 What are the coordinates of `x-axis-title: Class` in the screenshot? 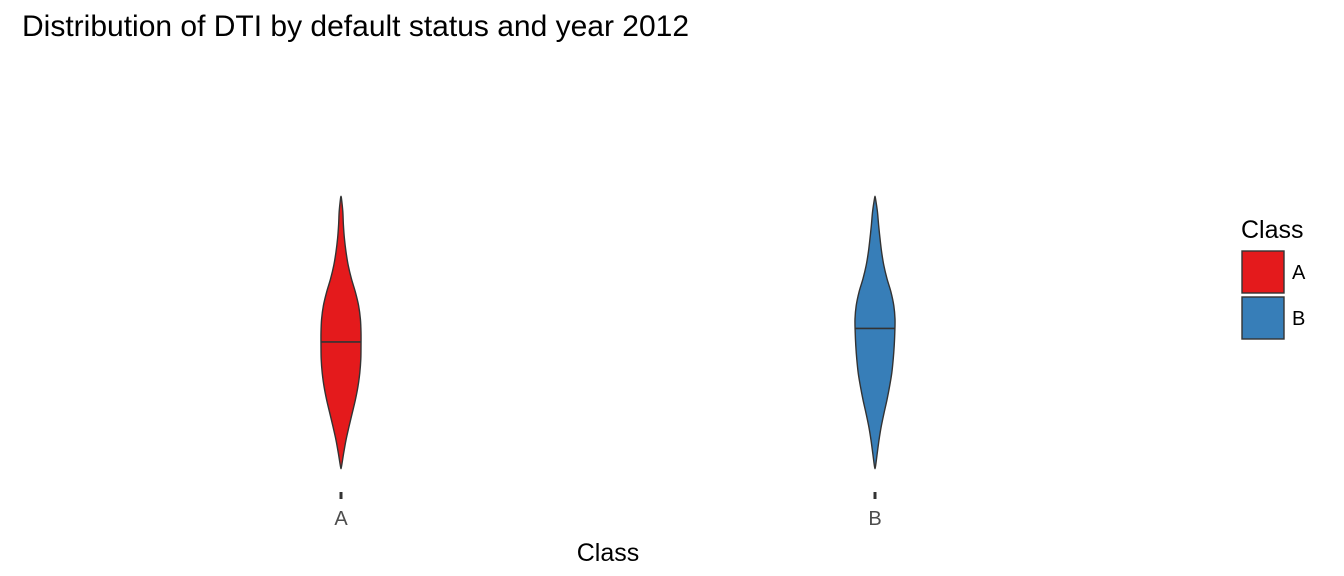 It's located at (608, 553).